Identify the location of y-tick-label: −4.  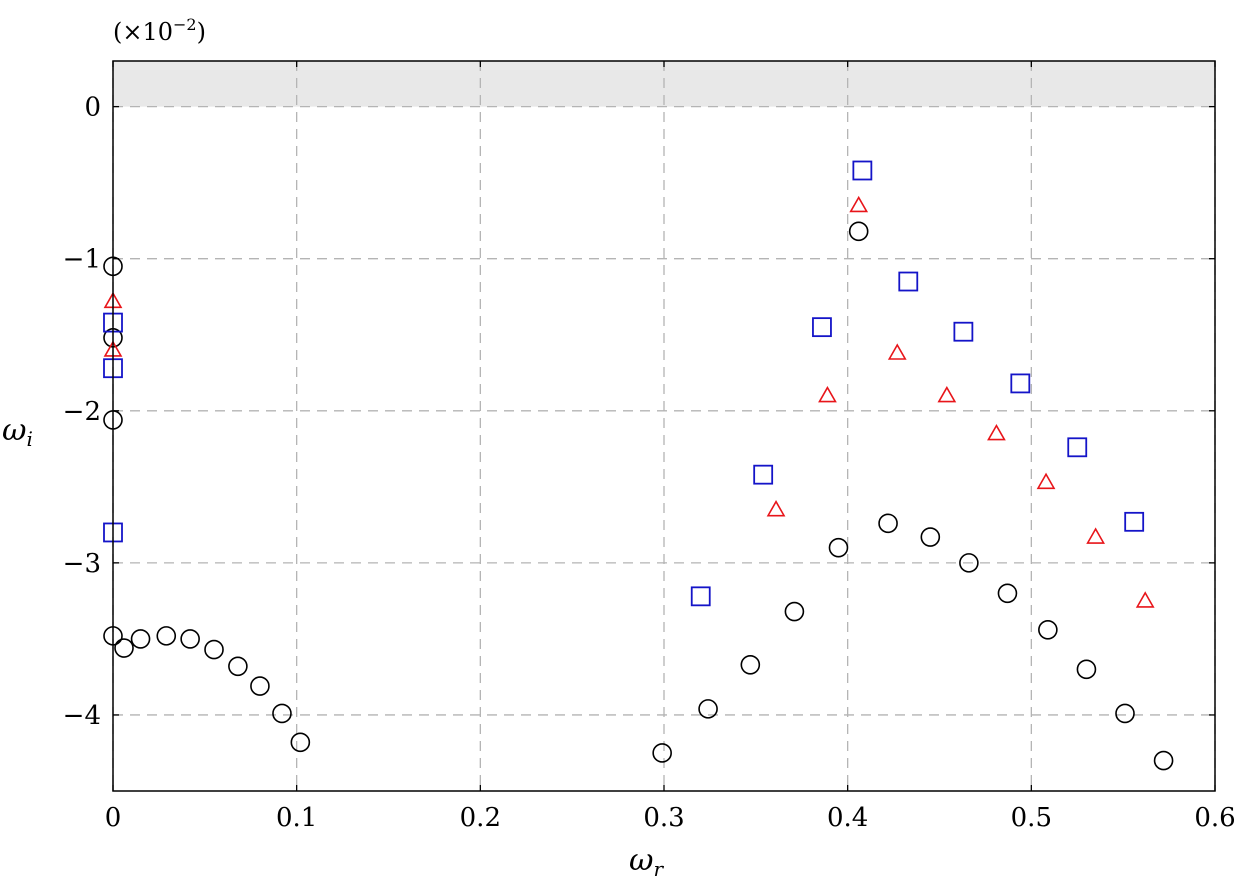
(82, 716).